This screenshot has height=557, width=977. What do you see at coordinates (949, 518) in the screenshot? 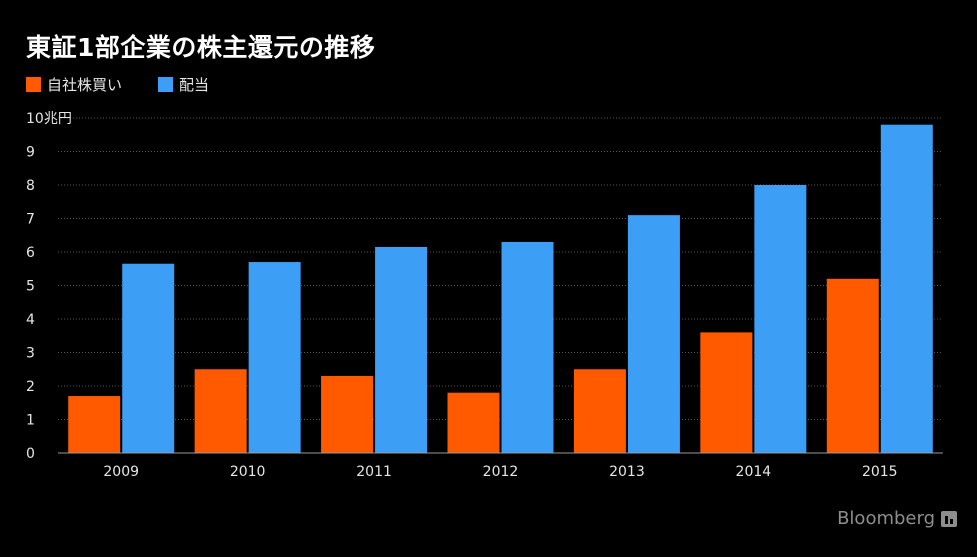
I see `bloomberg-logo-icon` at bounding box center [949, 518].